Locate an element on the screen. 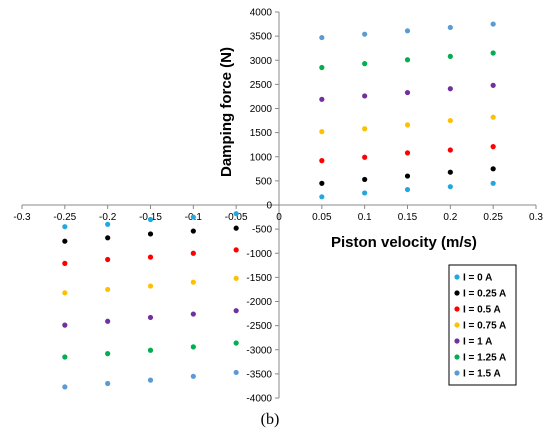 This screenshot has height=433, width=550. y-tick-label: 2000 is located at coordinates (261, 109).